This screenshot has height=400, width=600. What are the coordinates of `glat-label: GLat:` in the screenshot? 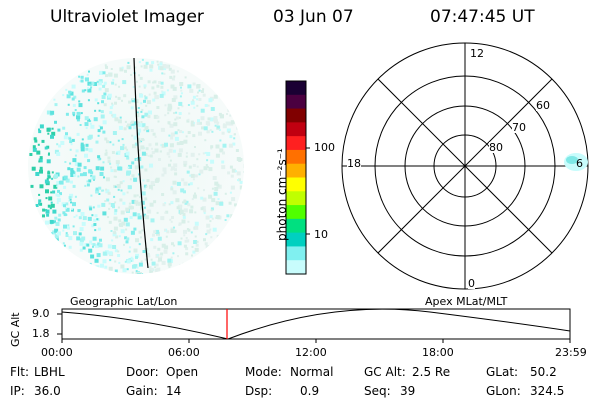 It's located at (502, 372).